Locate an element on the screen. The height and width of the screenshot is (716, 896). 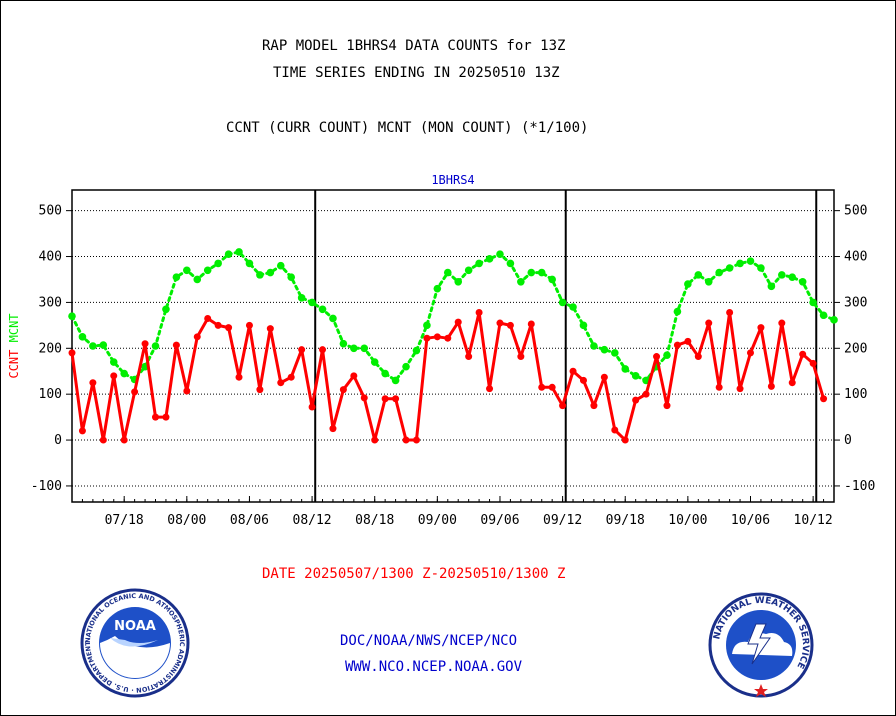
noaa-wordmark: NOAA is located at coordinates (135, 626).